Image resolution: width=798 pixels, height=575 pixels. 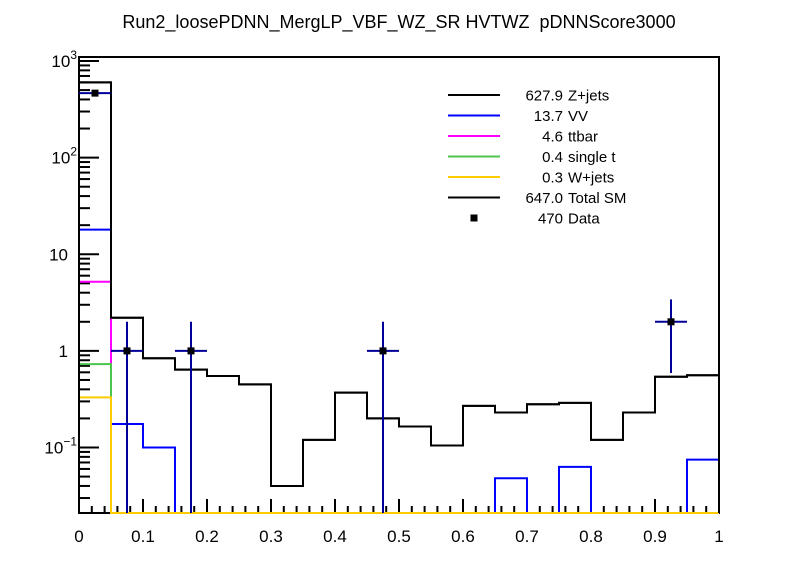 I want to click on x-axis-label: 0.5, so click(x=399, y=536).